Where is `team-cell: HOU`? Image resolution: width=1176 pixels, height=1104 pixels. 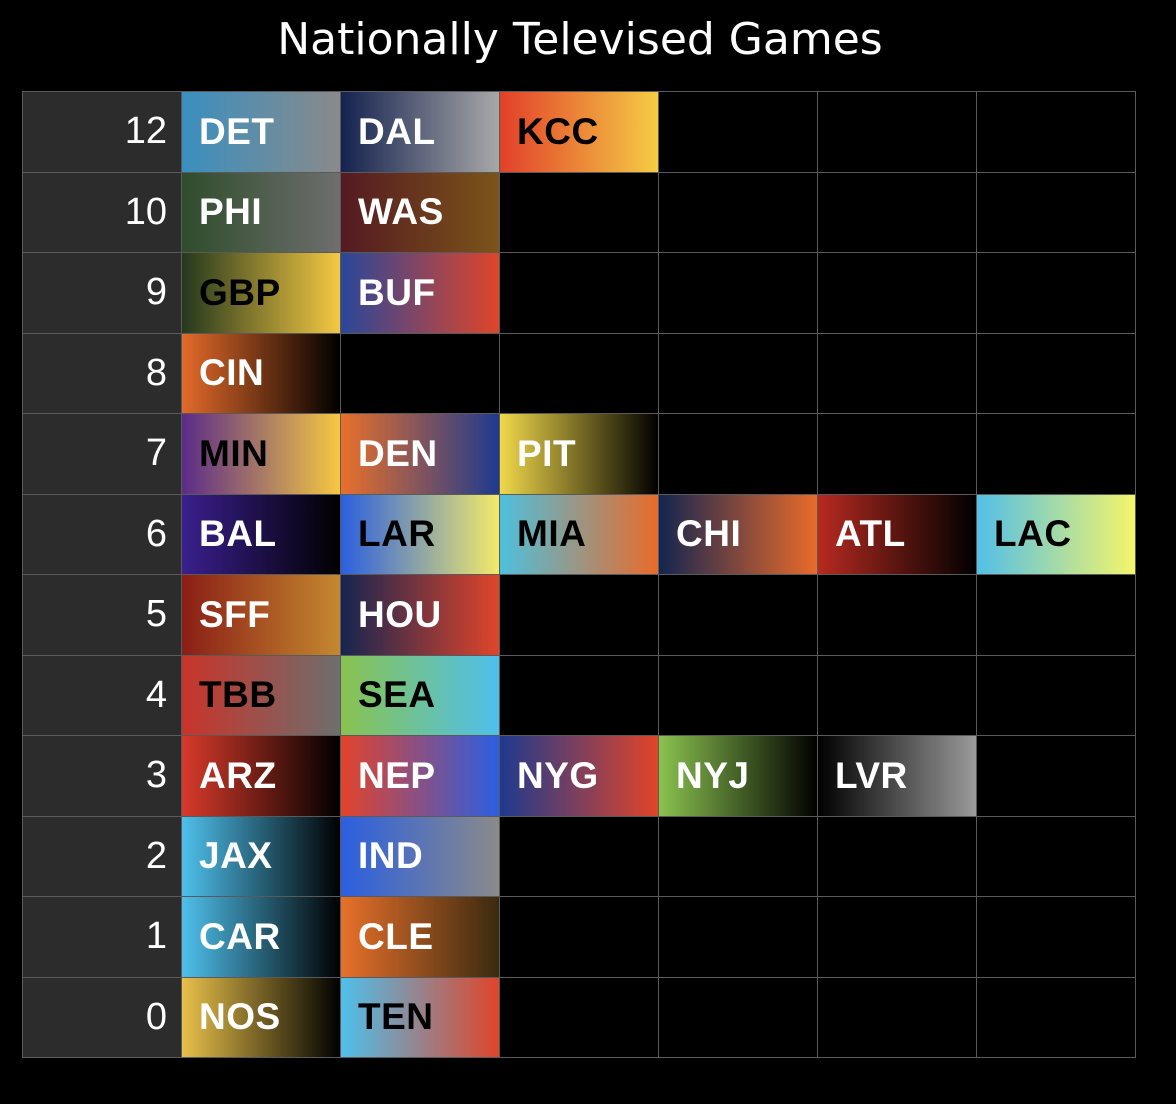 team-cell: HOU is located at coordinates (420, 615).